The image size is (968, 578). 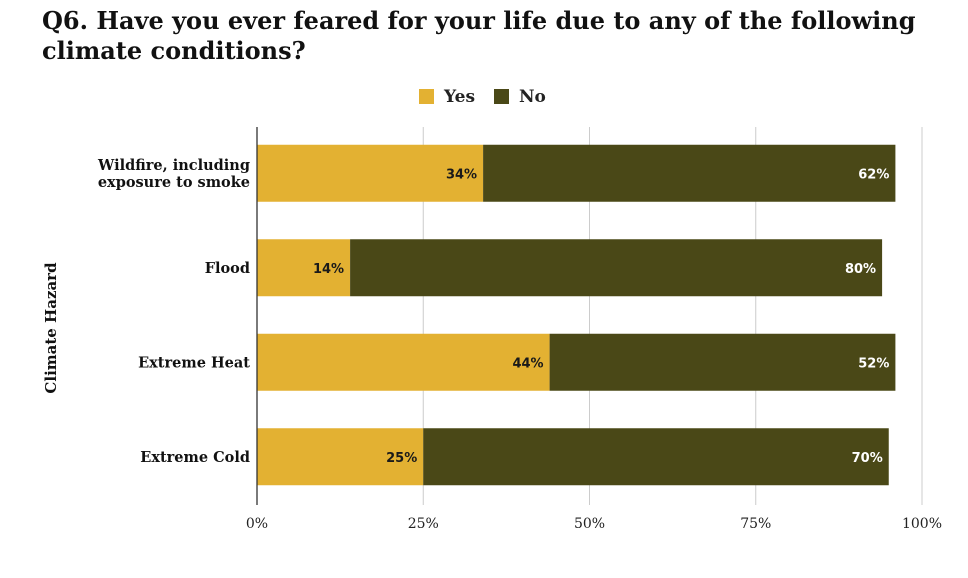 I want to click on data-label: 34%, so click(x=461, y=174).